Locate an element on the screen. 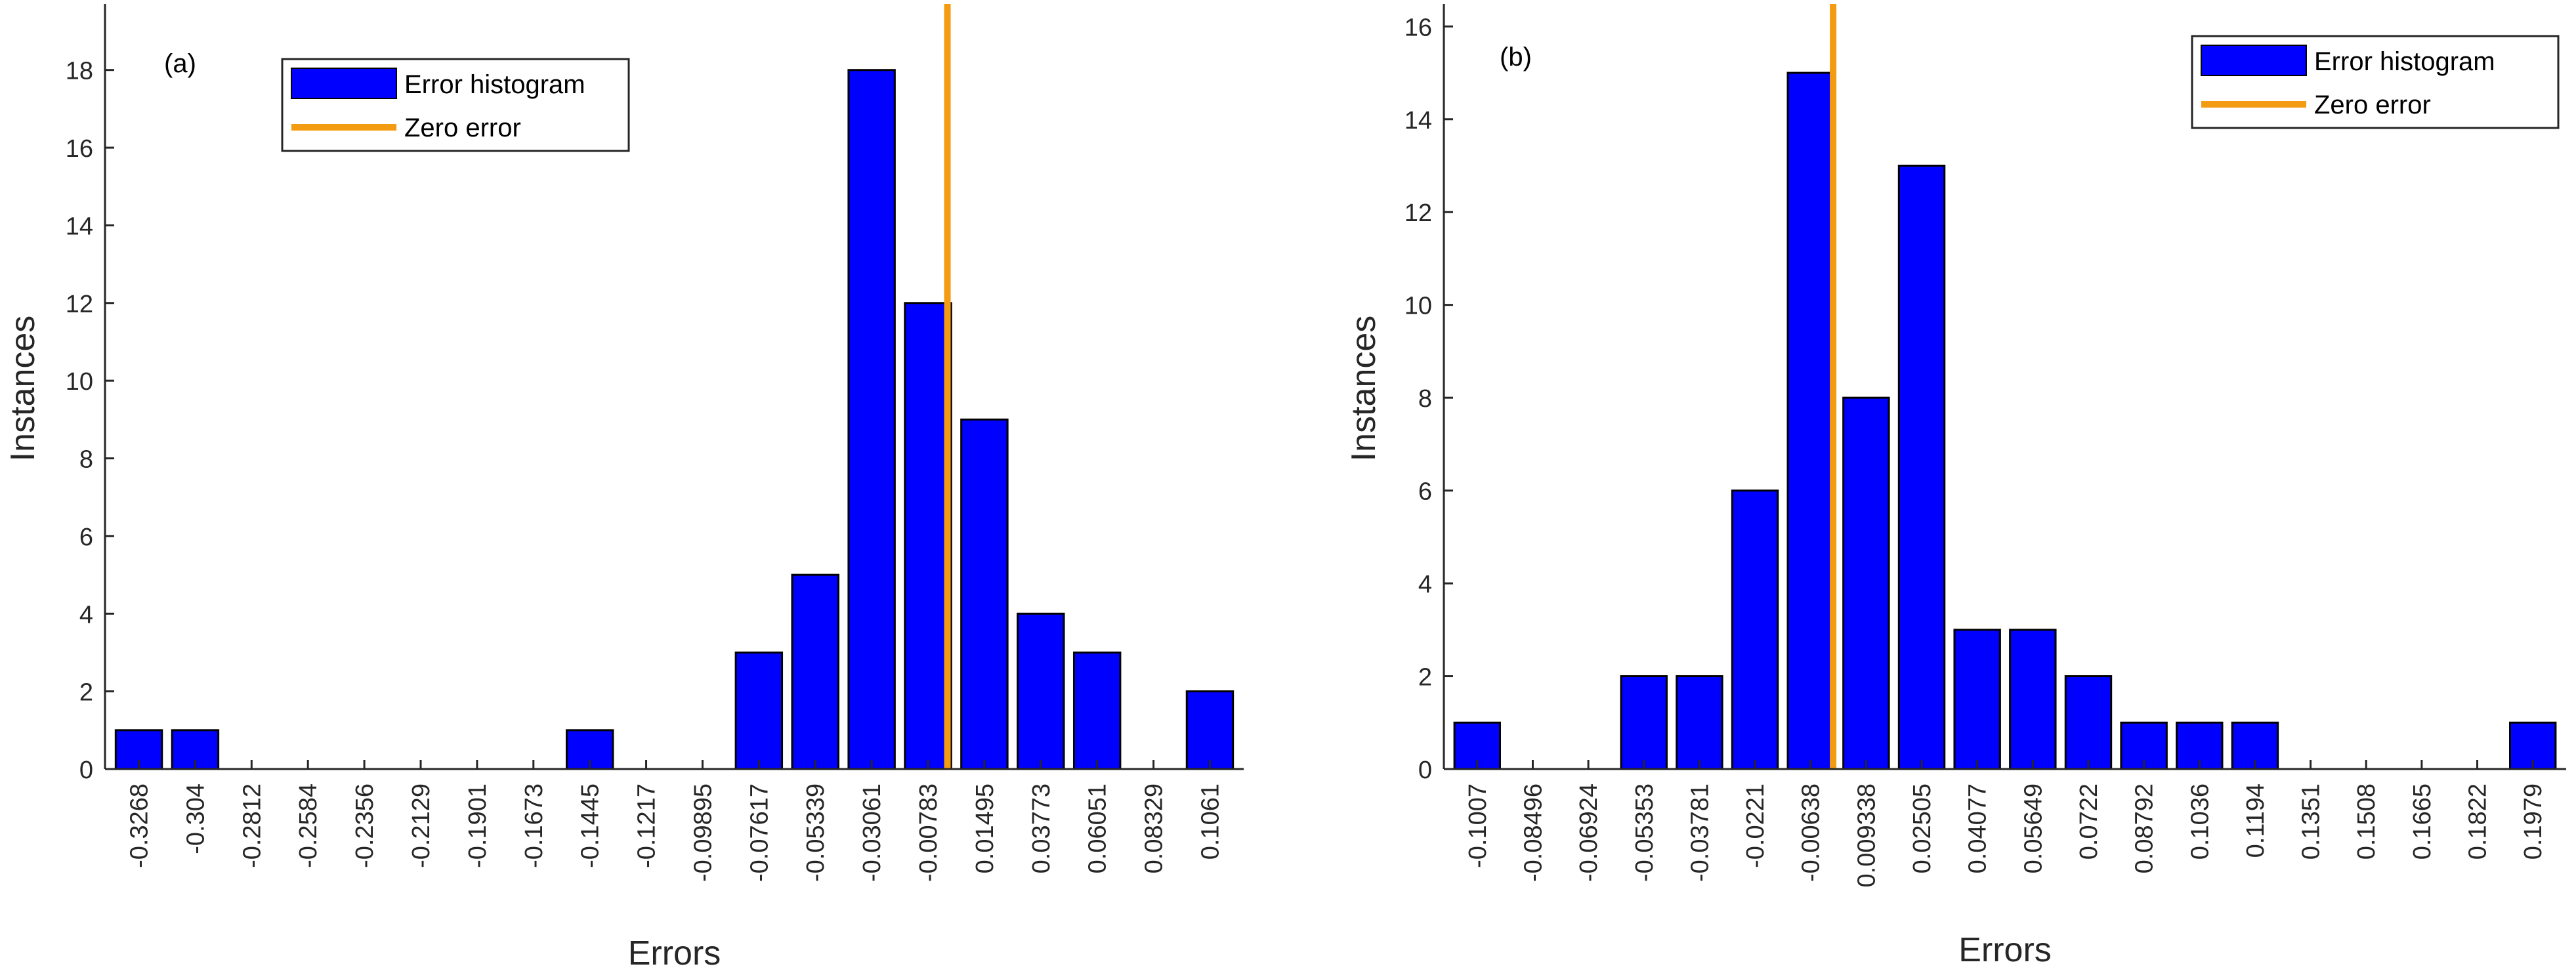 The width and height of the screenshot is (2576, 979). x-tick-label: 0.1036 is located at coordinates (2200, 822).